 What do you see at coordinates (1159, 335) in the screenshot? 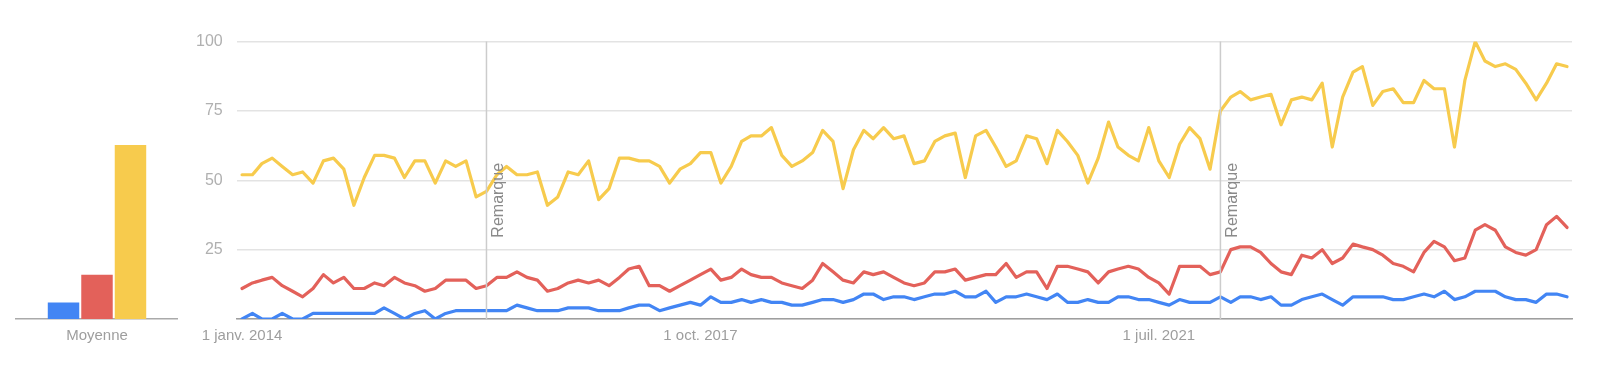
I see `x-tick-label: 1 juil. 2021` at bounding box center [1159, 335].